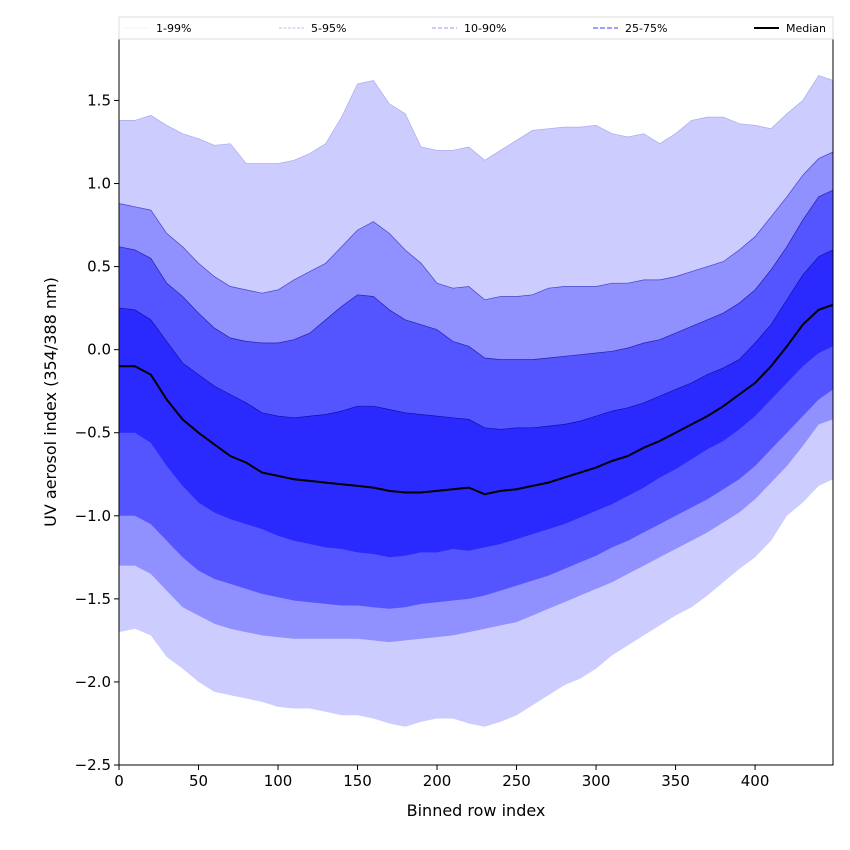 Image resolution: width=850 pixels, height=850 pixels. What do you see at coordinates (173, 28) in the screenshot?
I see `legend-label: 1-99%` at bounding box center [173, 28].